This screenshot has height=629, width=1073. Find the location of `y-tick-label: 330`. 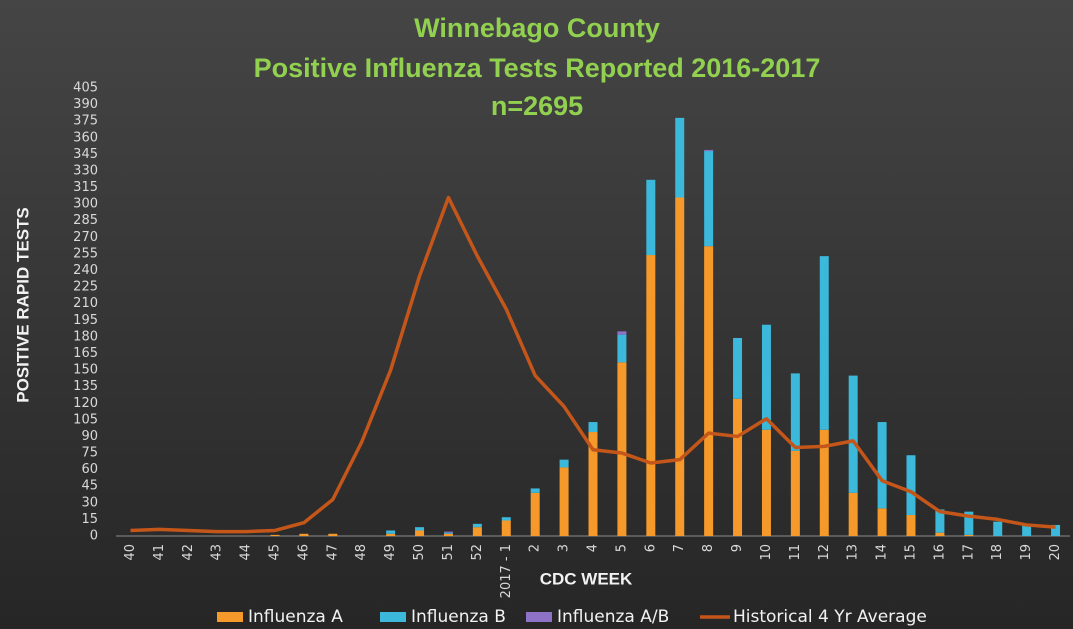

y-tick-label: 330 is located at coordinates (85, 170).